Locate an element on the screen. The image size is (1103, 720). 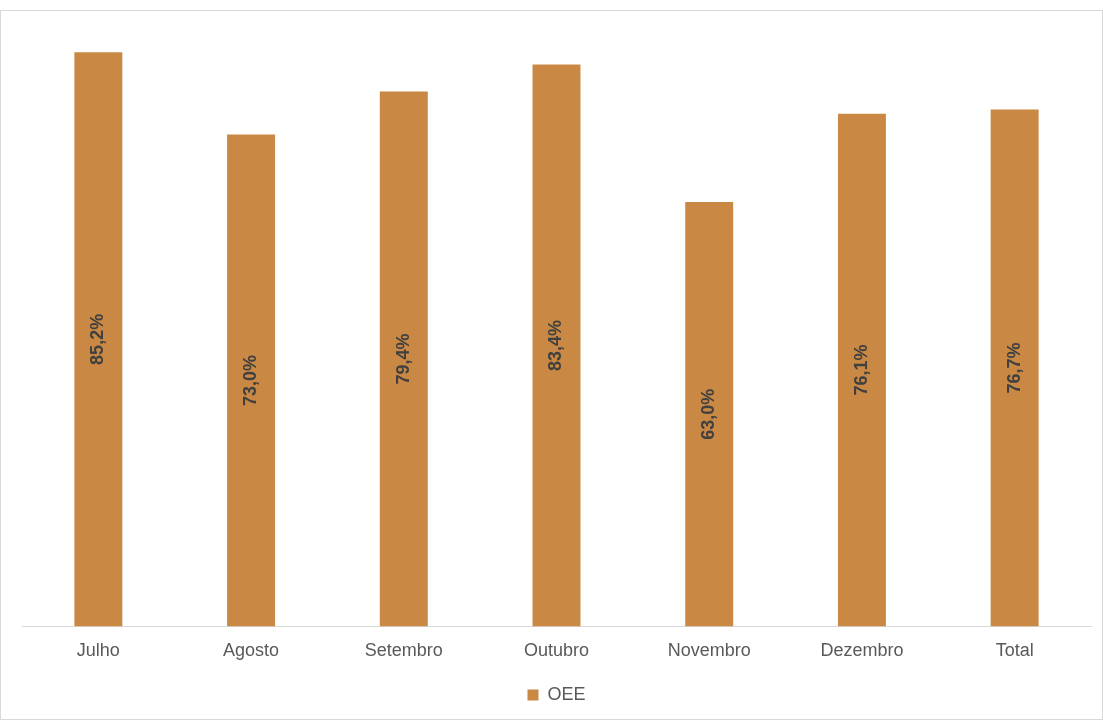
data-label: 73,0% is located at coordinates (250, 380).